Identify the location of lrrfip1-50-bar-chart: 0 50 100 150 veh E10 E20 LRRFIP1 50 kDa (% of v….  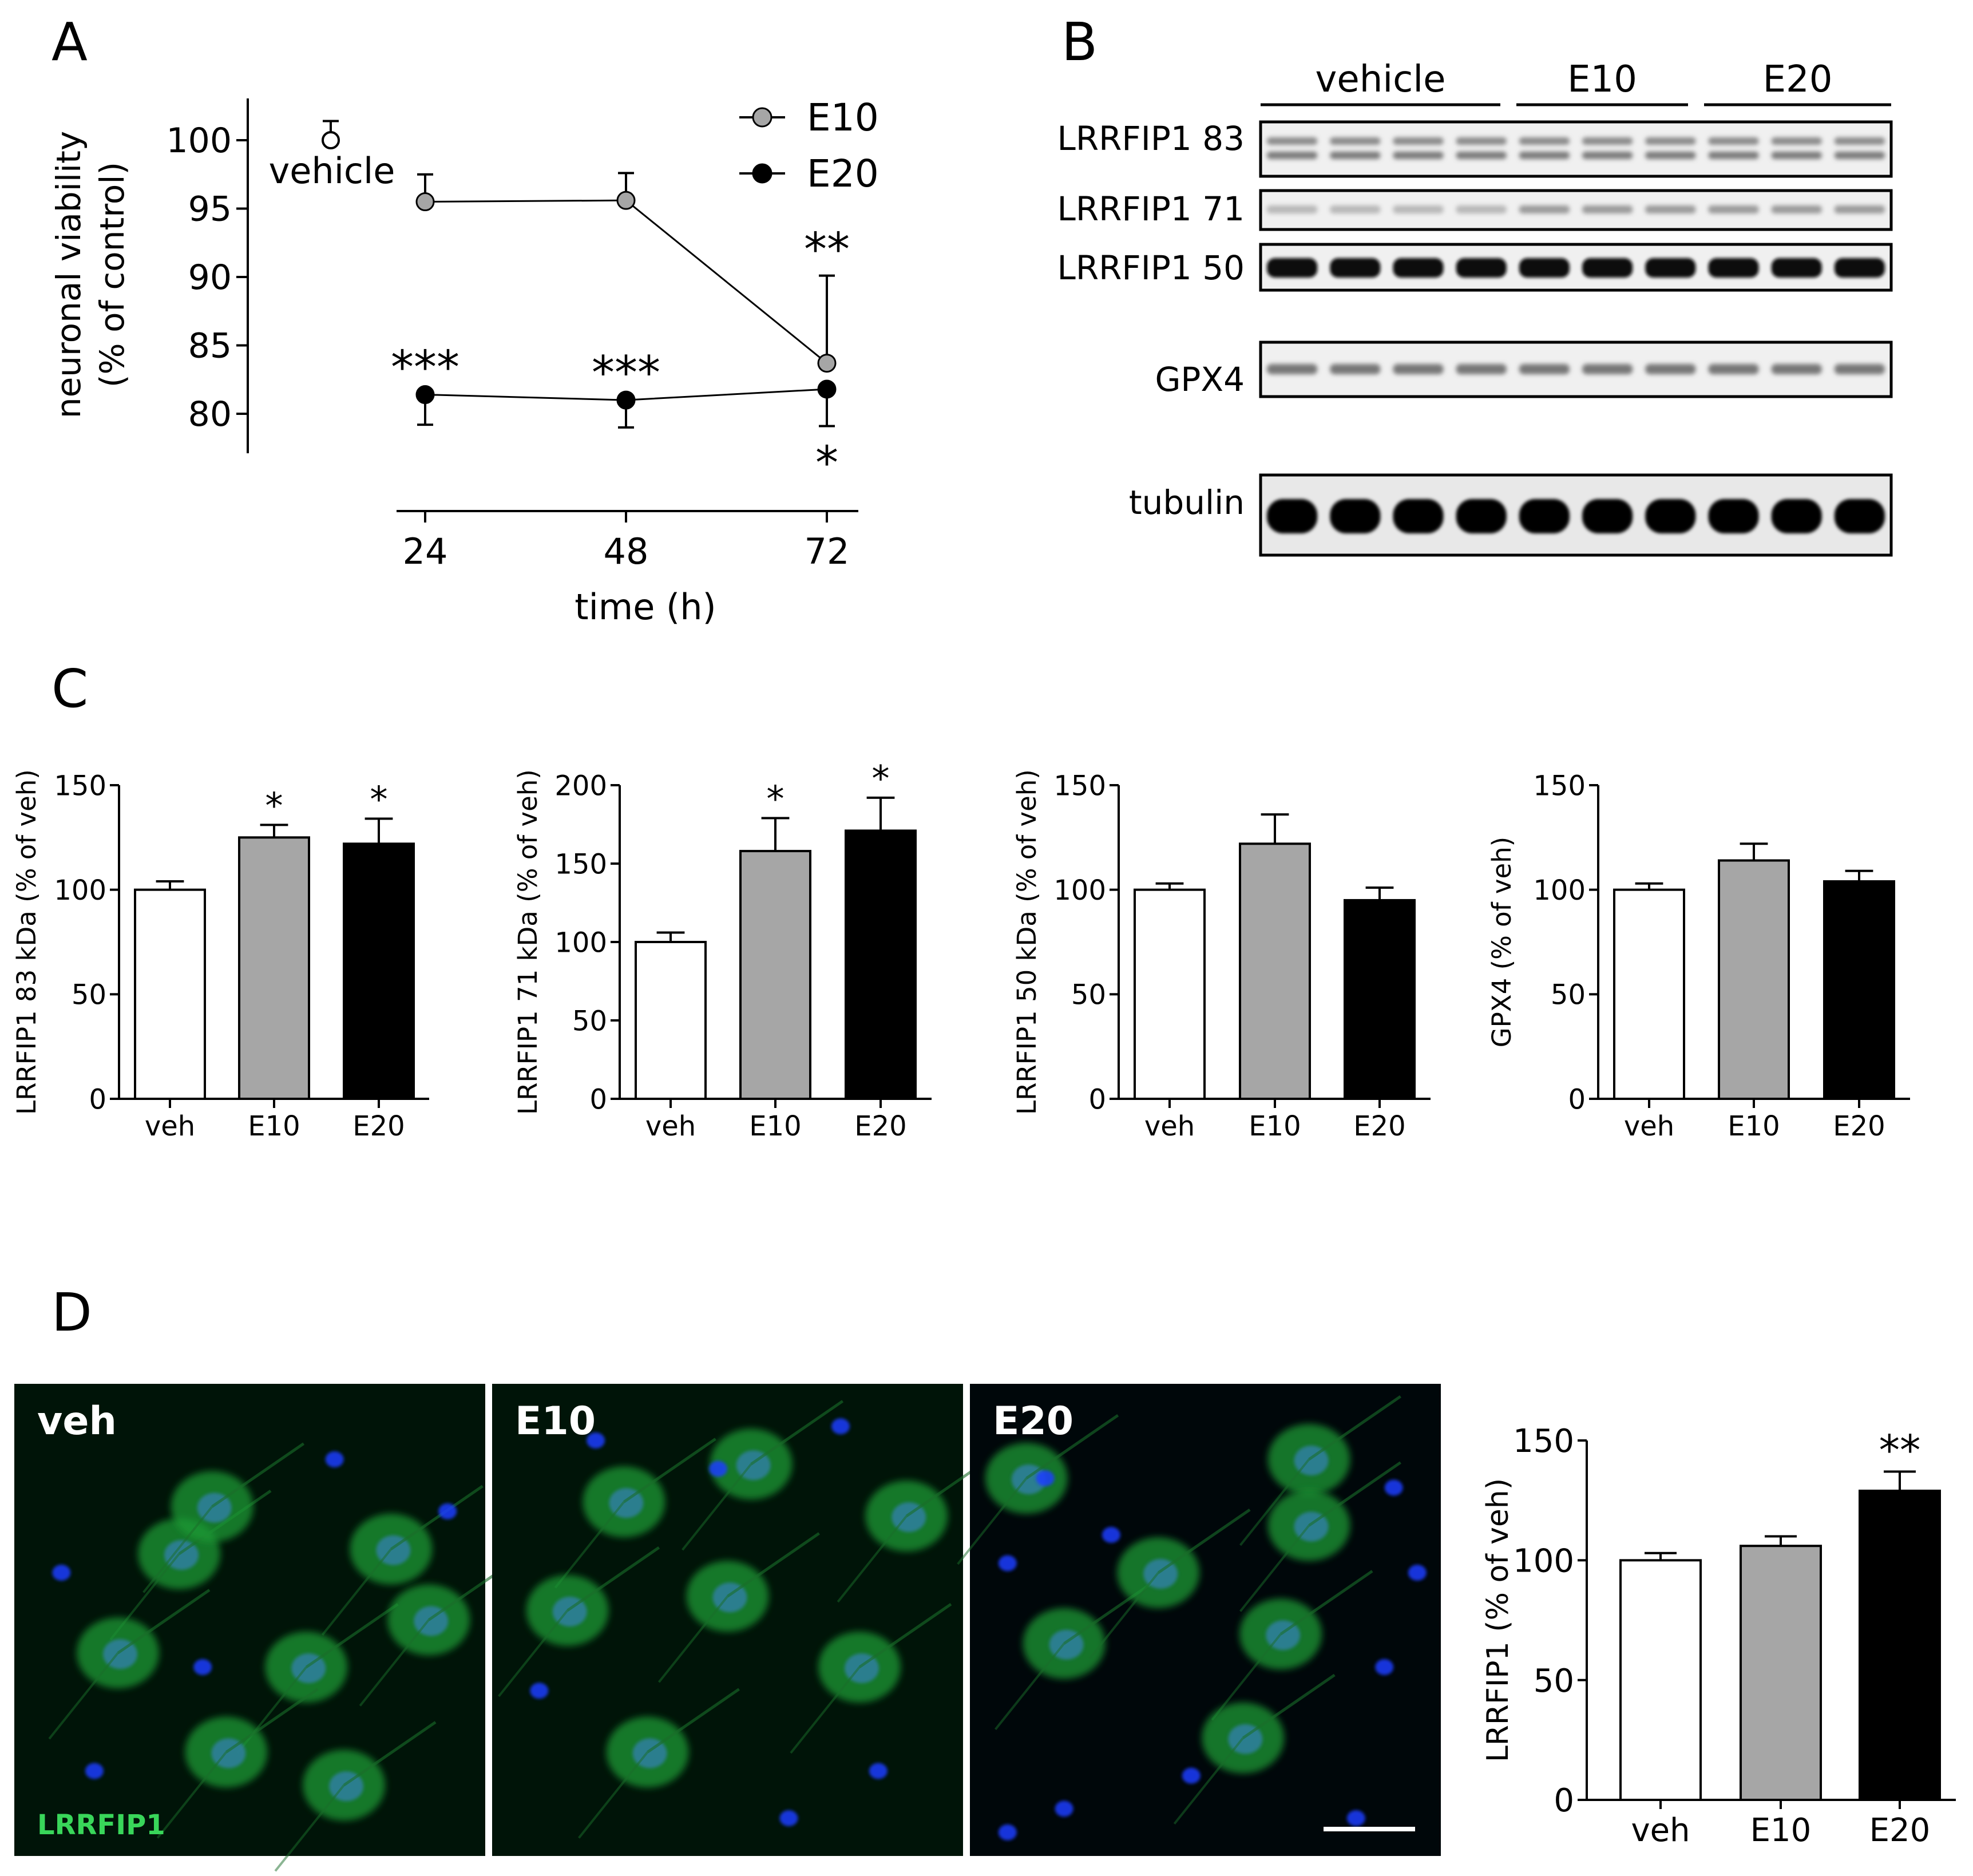
(1221, 956).